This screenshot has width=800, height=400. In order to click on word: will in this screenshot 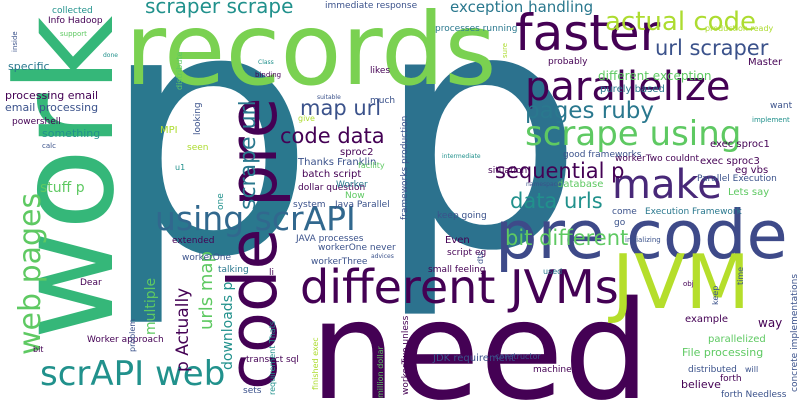, I will do `click(751, 369)`.